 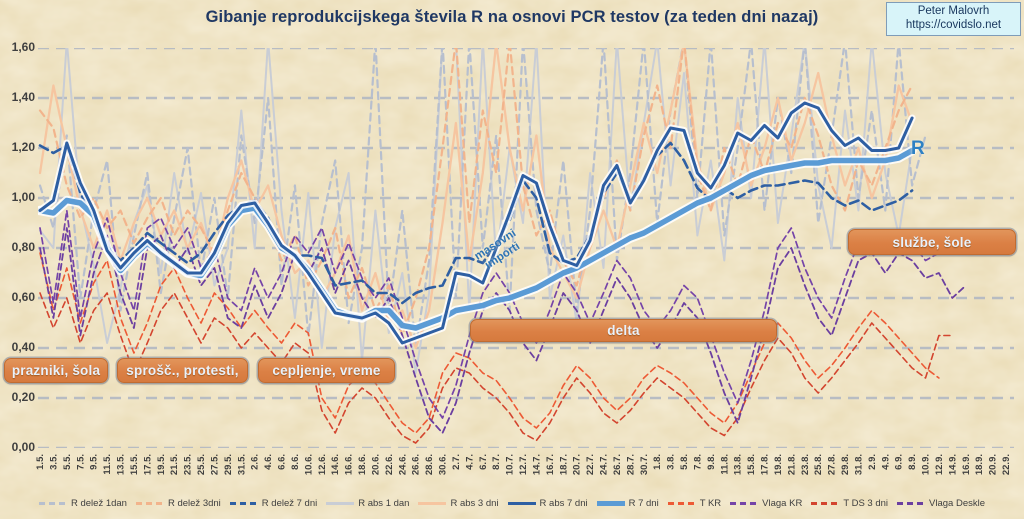 I want to click on x-axis-label: 14.7., so click(x=537, y=465).